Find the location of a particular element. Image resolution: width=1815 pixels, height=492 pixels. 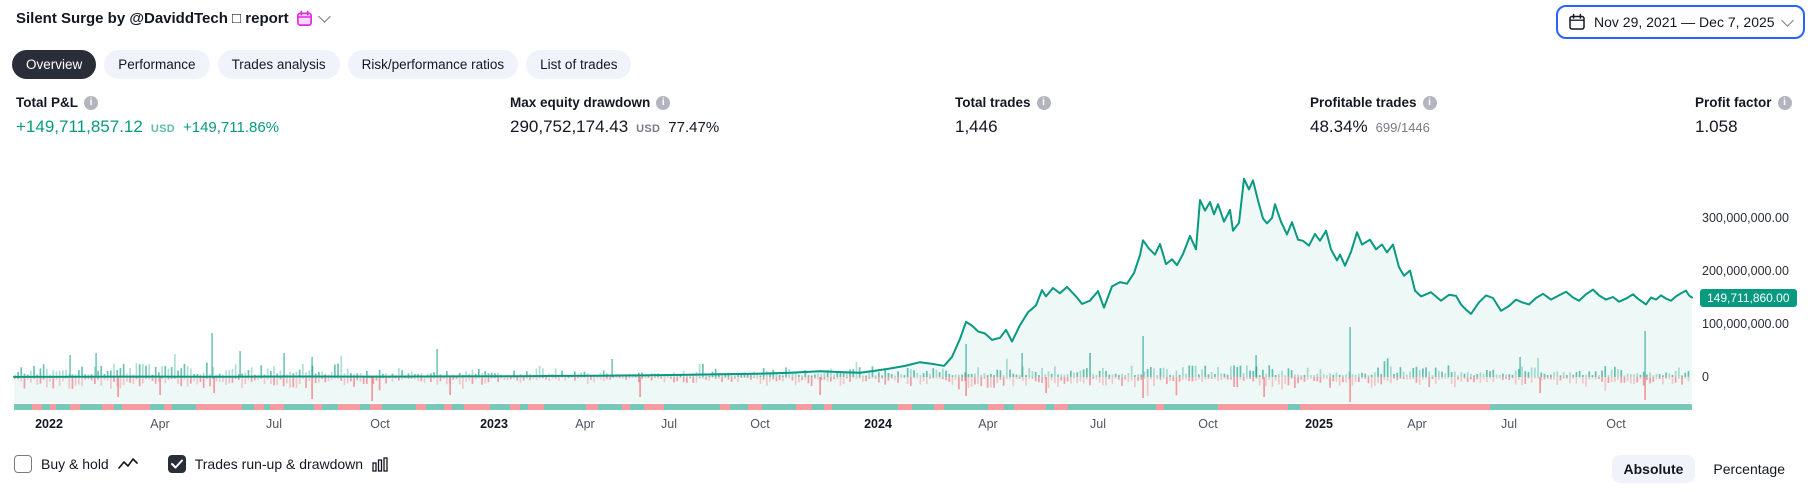

strategy-calendar-icon is located at coordinates (304, 18).